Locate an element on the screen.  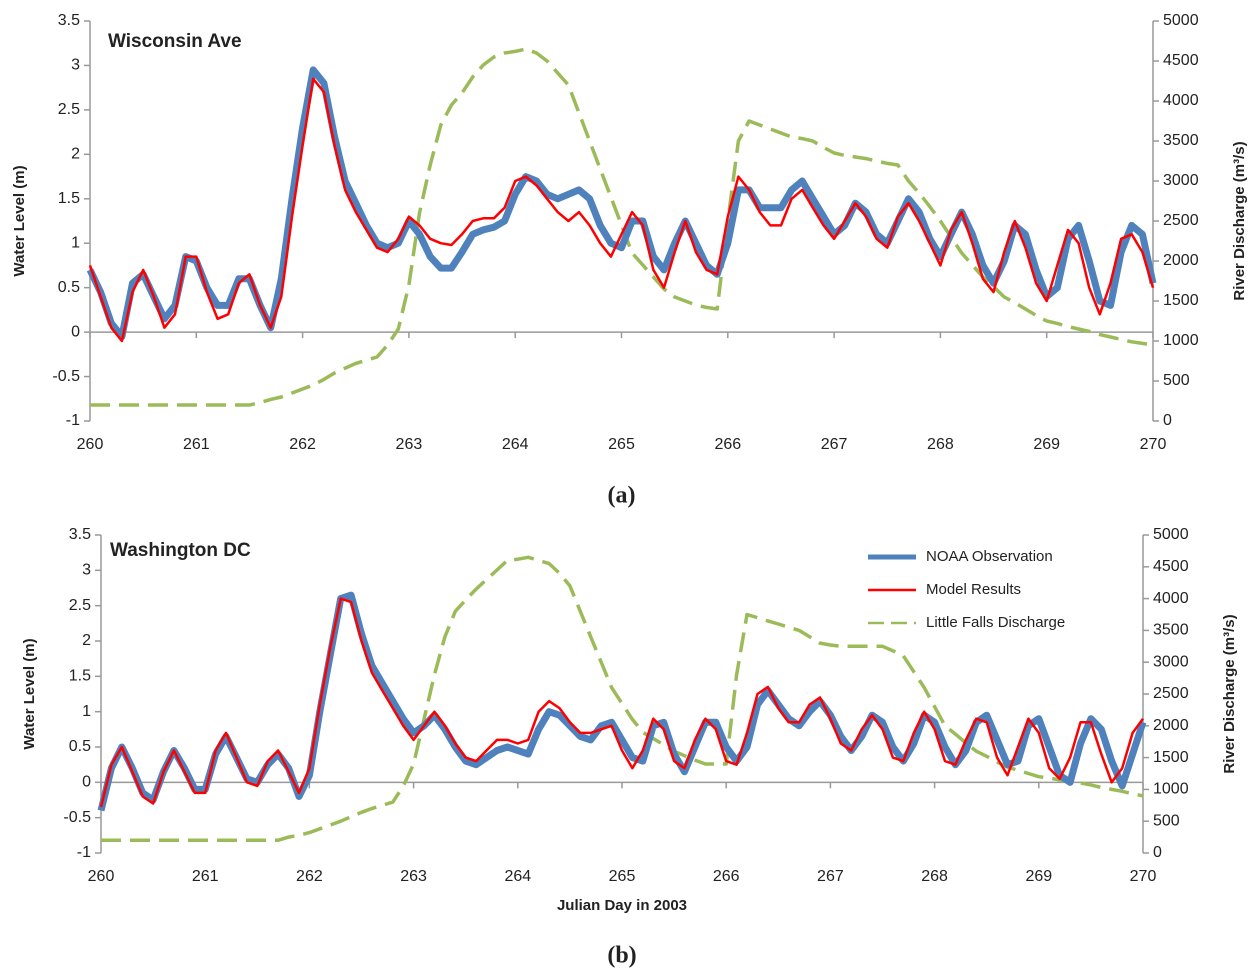
legend-label: NOAA Observation is located at coordinates (989, 556).